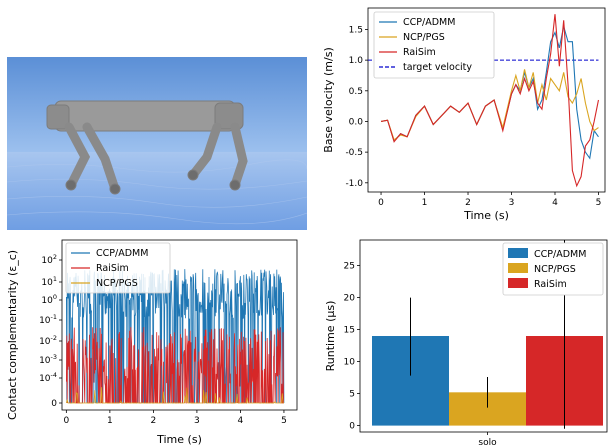  What do you see at coordinates (54, 404) in the screenshot?
I see `complementarity-ytick-label: 0` at bounding box center [54, 404].